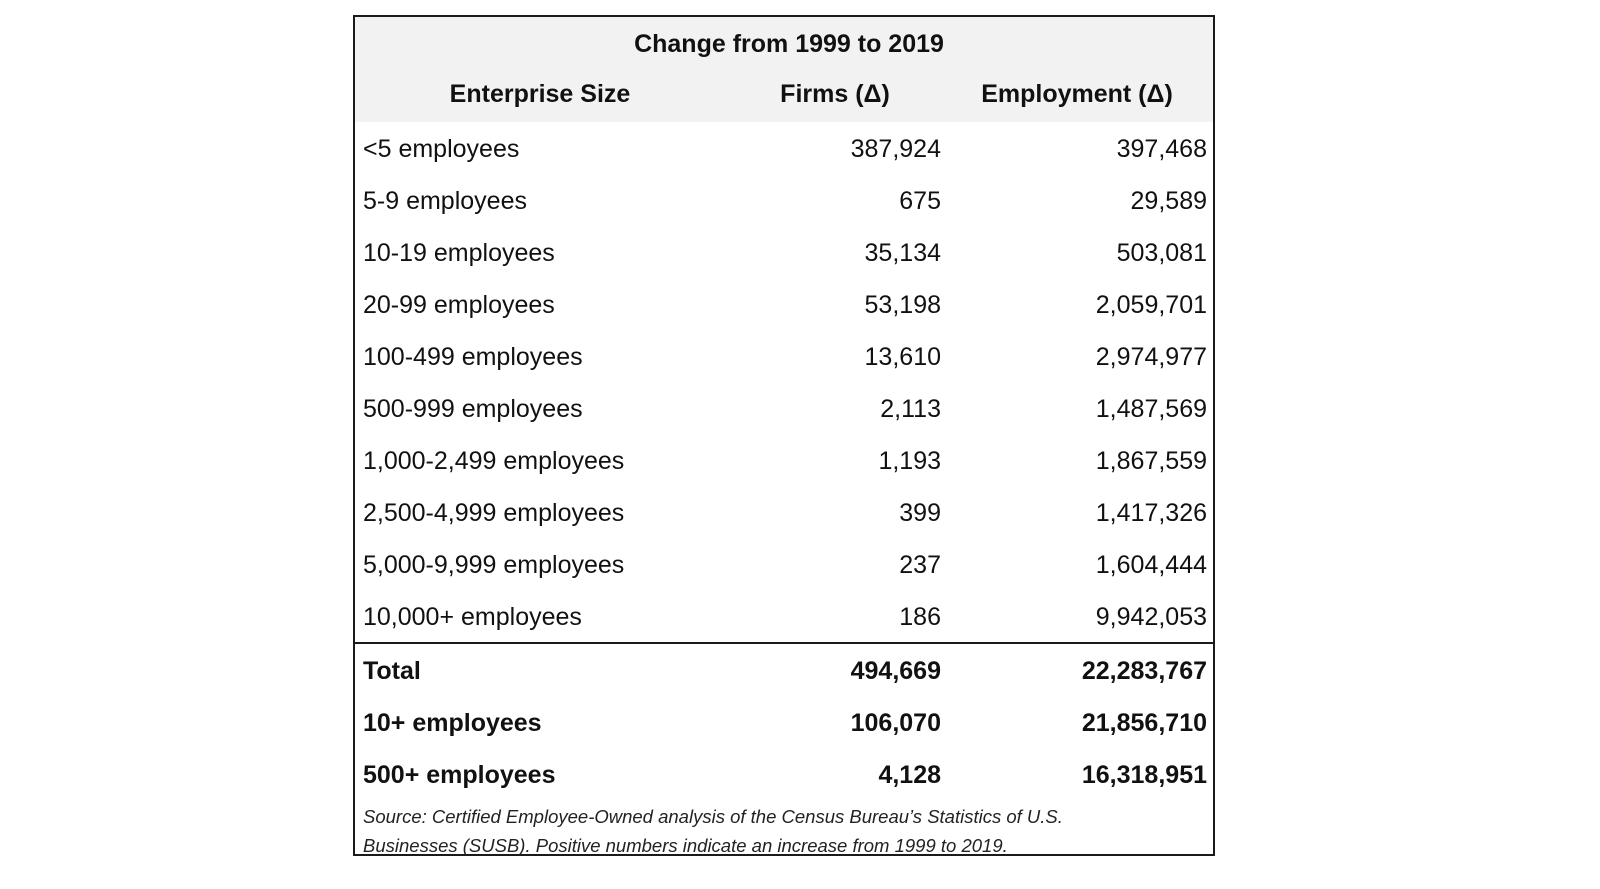 The width and height of the screenshot is (1600, 889). Describe the element at coordinates (392, 671) in the screenshot. I see `cell-enterprise-size: Total` at that location.